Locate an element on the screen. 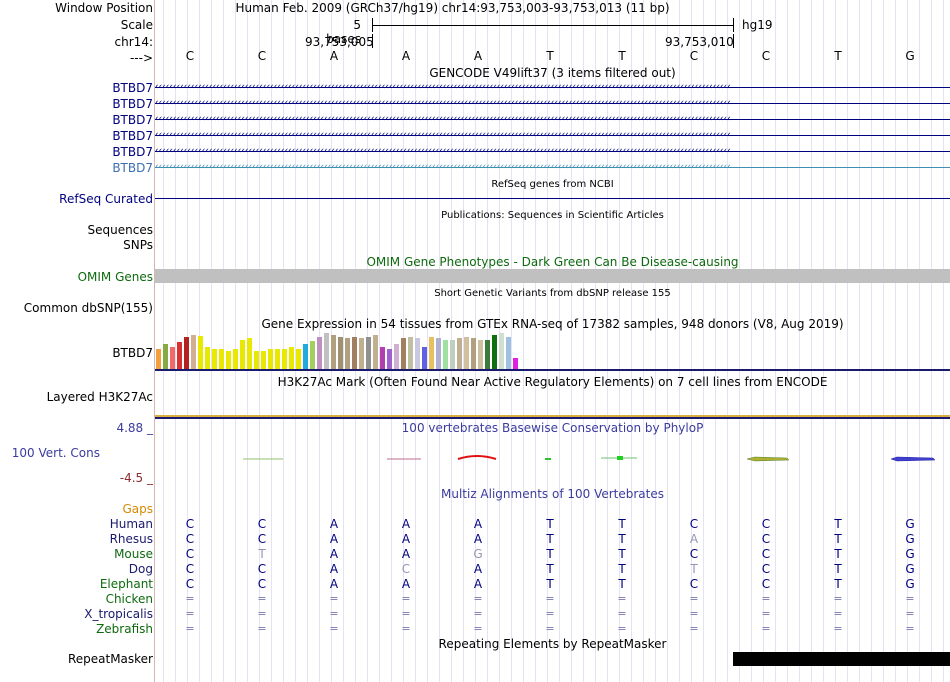 The width and height of the screenshot is (950, 682). gaps-label: Gaps is located at coordinates (137, 509).